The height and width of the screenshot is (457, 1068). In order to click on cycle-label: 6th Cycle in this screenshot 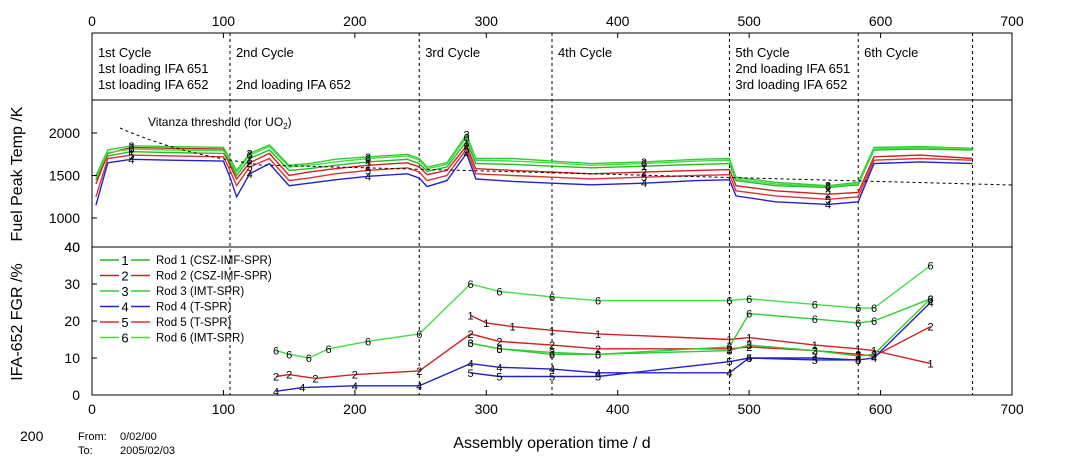, I will do `click(891, 52)`.